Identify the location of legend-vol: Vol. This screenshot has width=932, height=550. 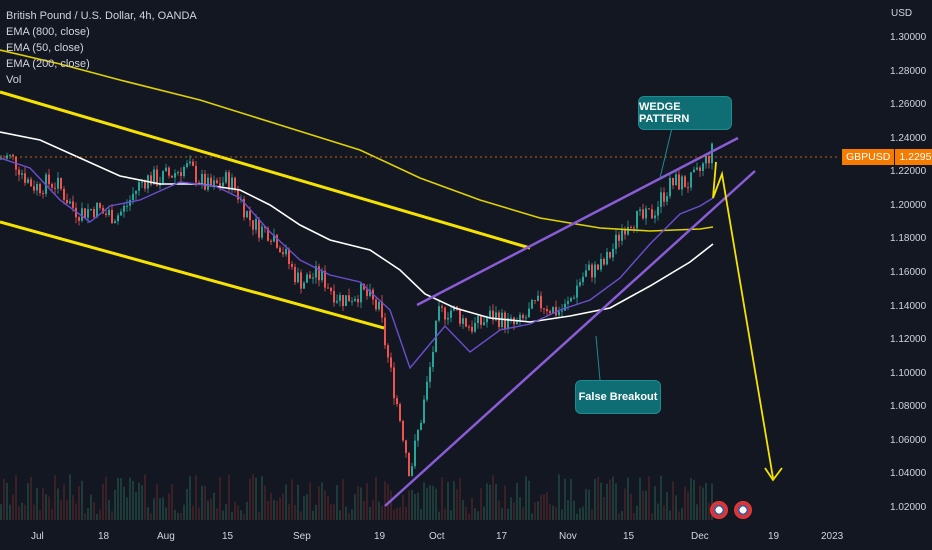
(14, 80).